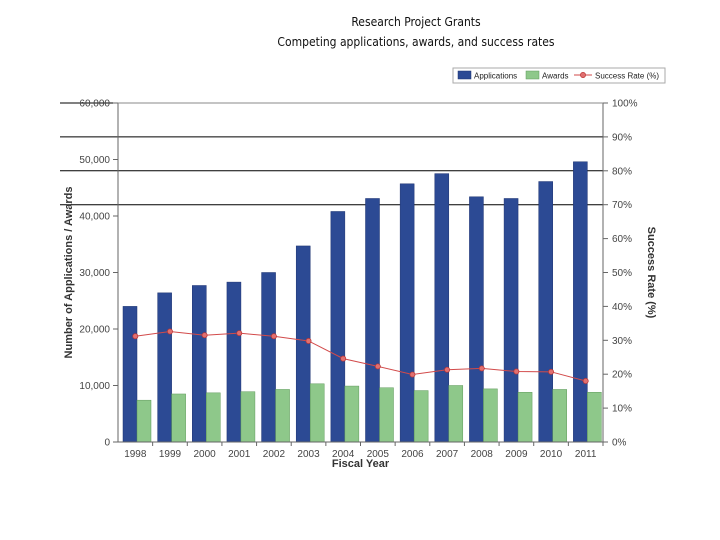 This screenshot has width=720, height=540. I want to click on x-tick-label: 2005, so click(378, 454).